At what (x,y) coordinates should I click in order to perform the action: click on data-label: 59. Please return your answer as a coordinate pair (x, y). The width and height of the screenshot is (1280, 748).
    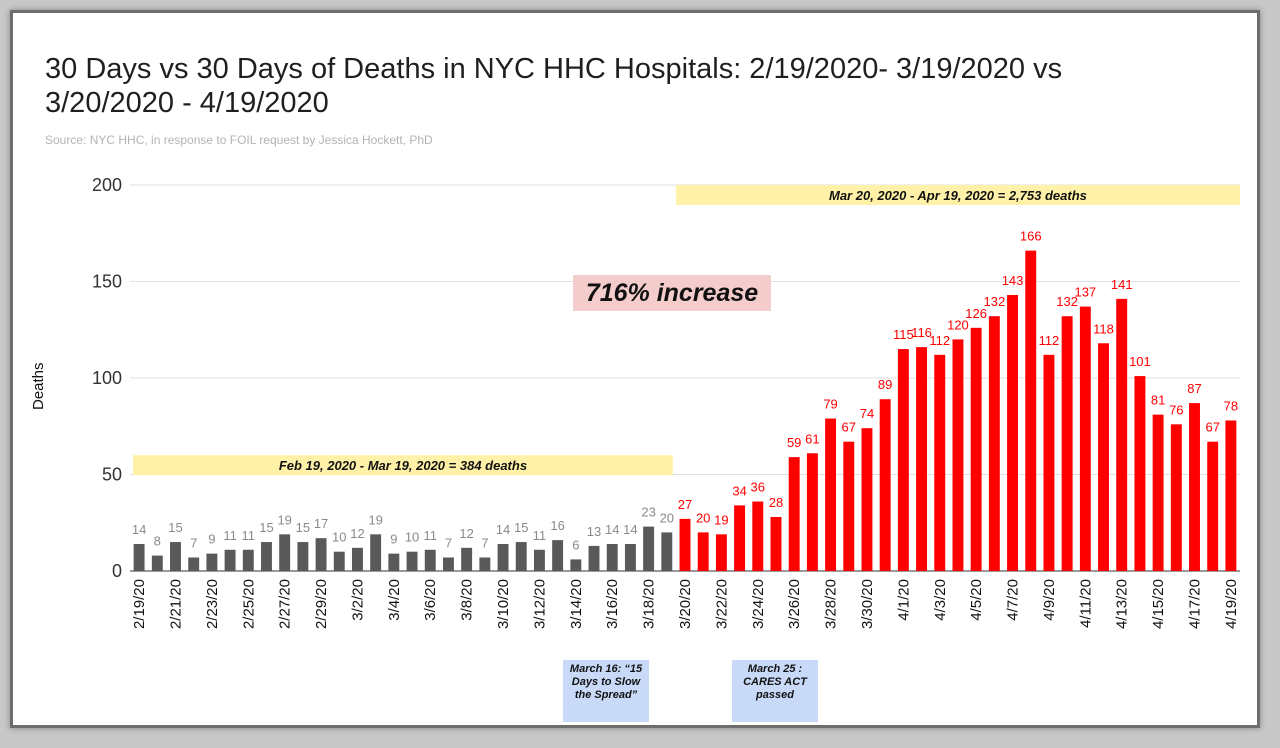
    Looking at the image, I should click on (794, 442).